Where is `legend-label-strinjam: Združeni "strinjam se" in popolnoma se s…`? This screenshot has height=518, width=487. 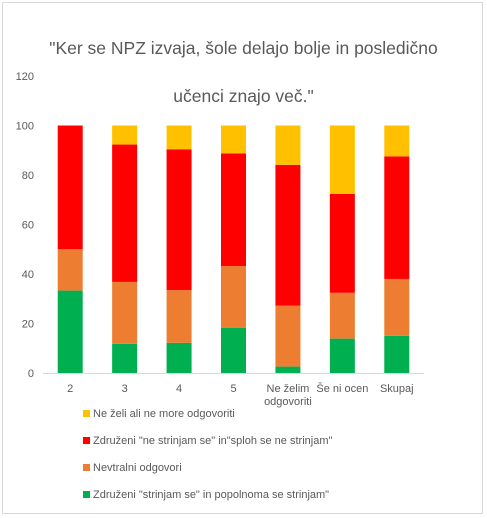
legend-label-strinjam: Združeni "strinjam se" in popolnoma se s… is located at coordinates (211, 495).